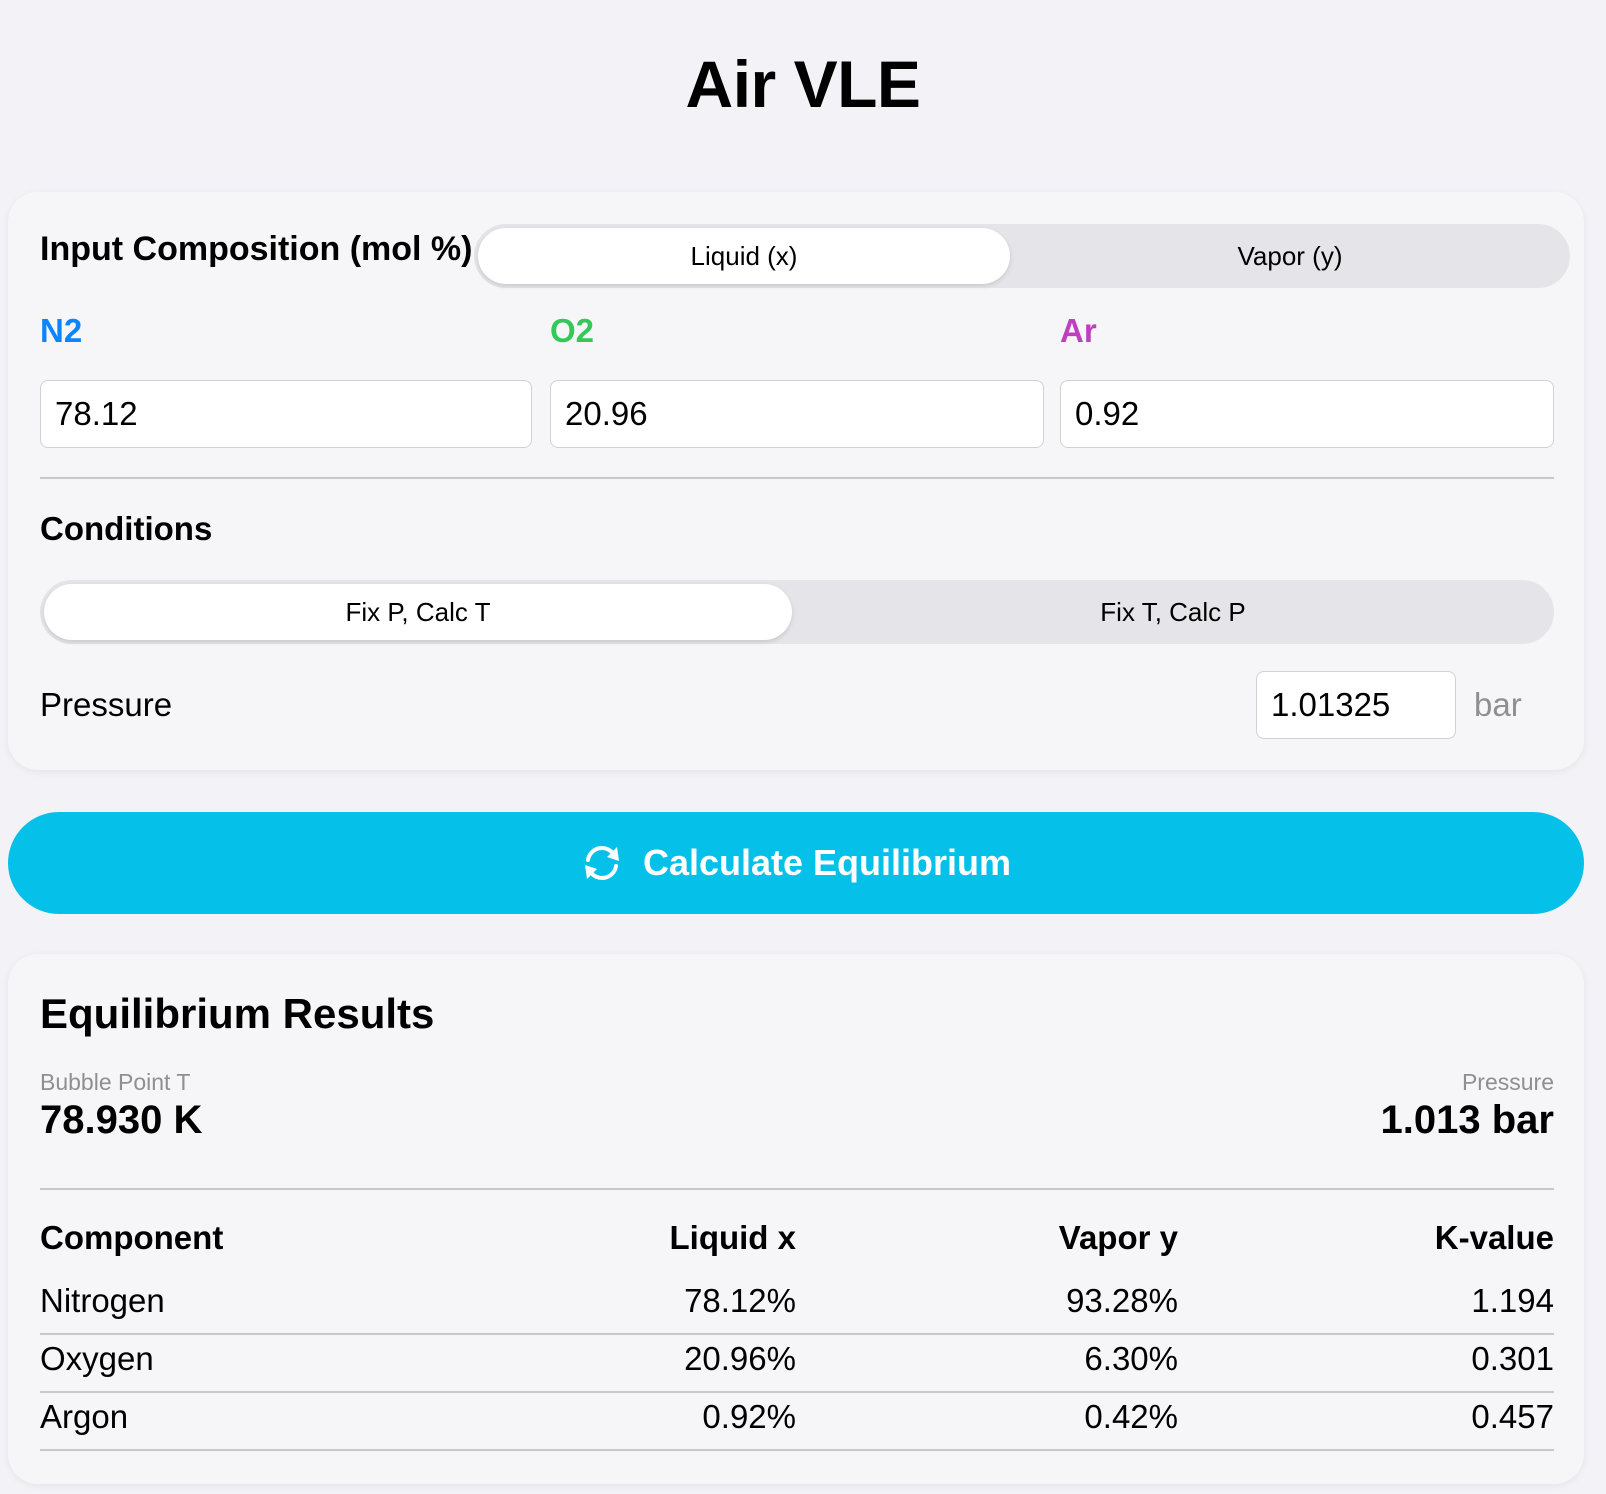 The image size is (1606, 1494). I want to click on phase-option-vapor: Vapor (y), so click(1290, 255).